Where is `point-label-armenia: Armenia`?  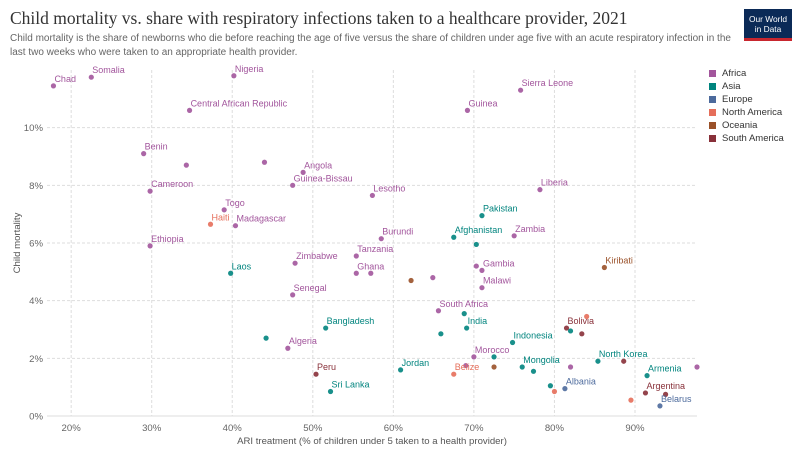
point-label-armenia: Armenia is located at coordinates (665, 369).